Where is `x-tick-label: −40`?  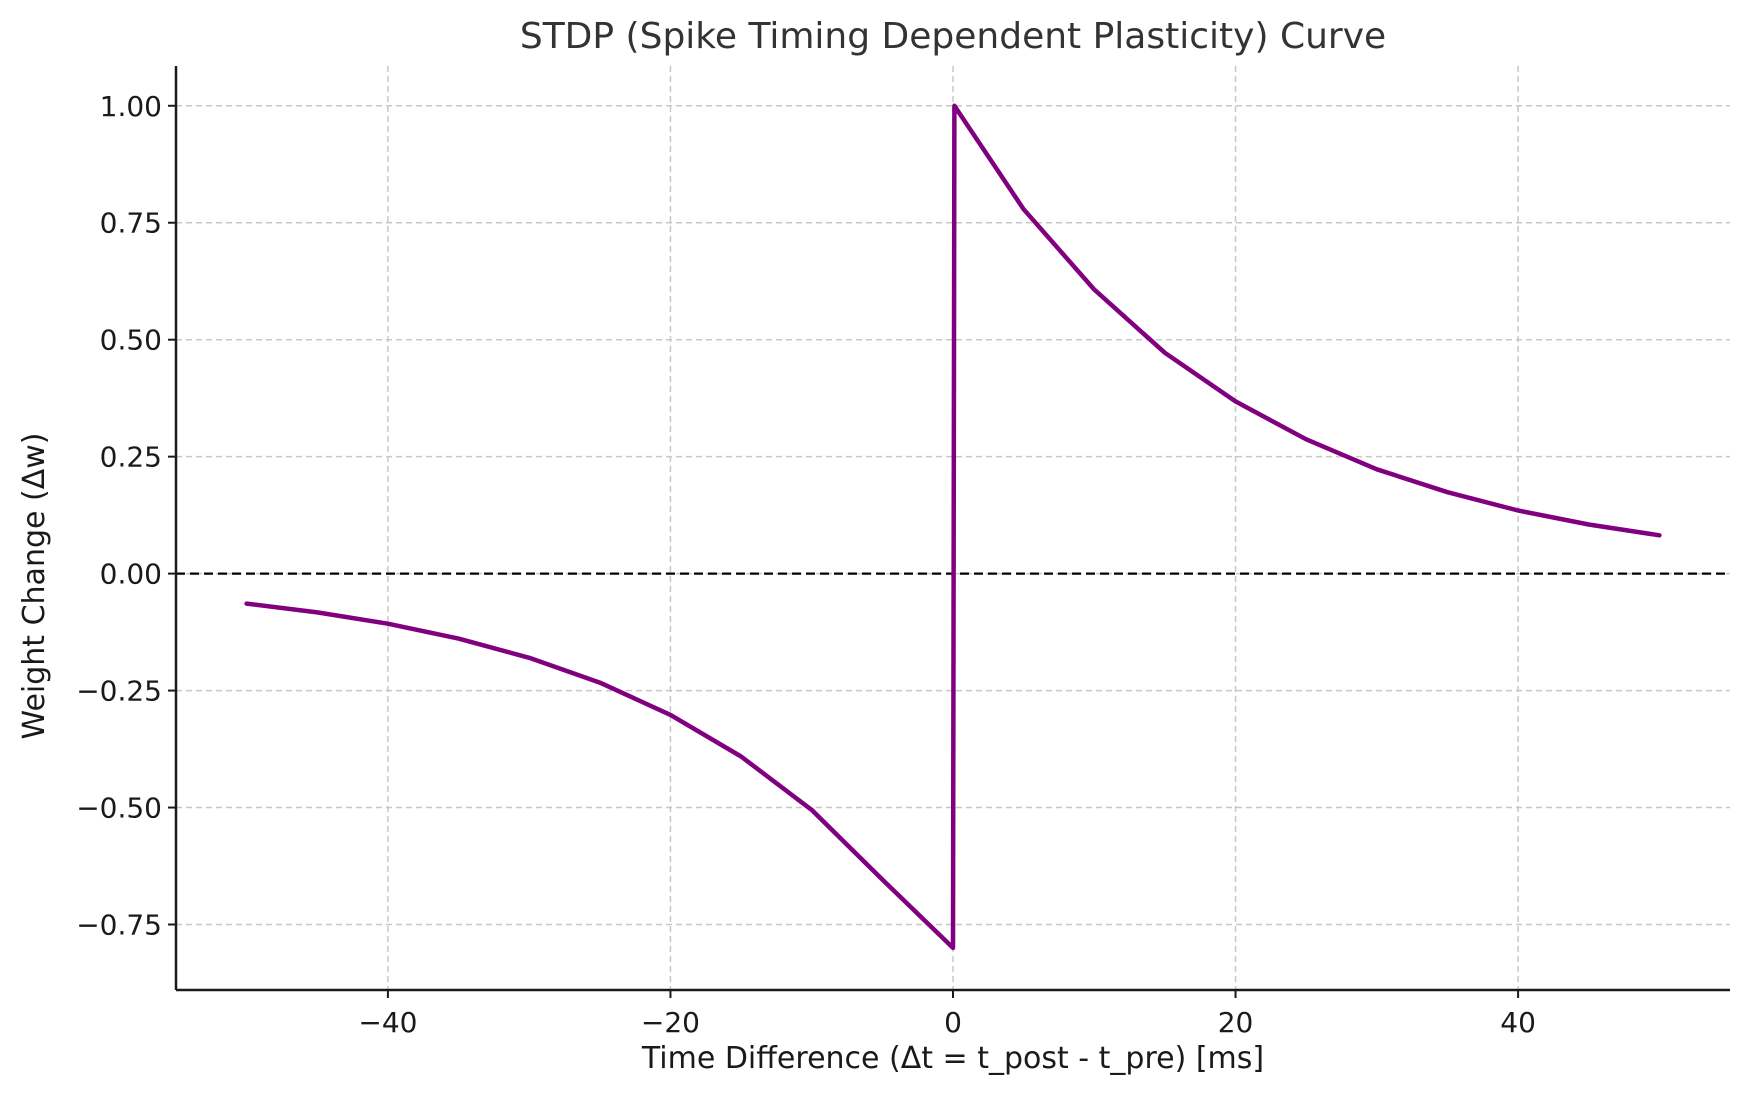
x-tick-label: −40 is located at coordinates (387, 1022).